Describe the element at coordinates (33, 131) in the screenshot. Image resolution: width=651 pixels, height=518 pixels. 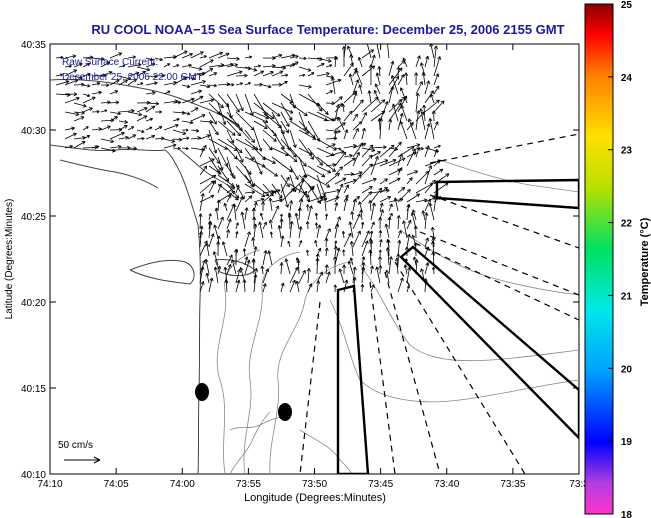
I see `y-tick-label: 40:30` at that location.